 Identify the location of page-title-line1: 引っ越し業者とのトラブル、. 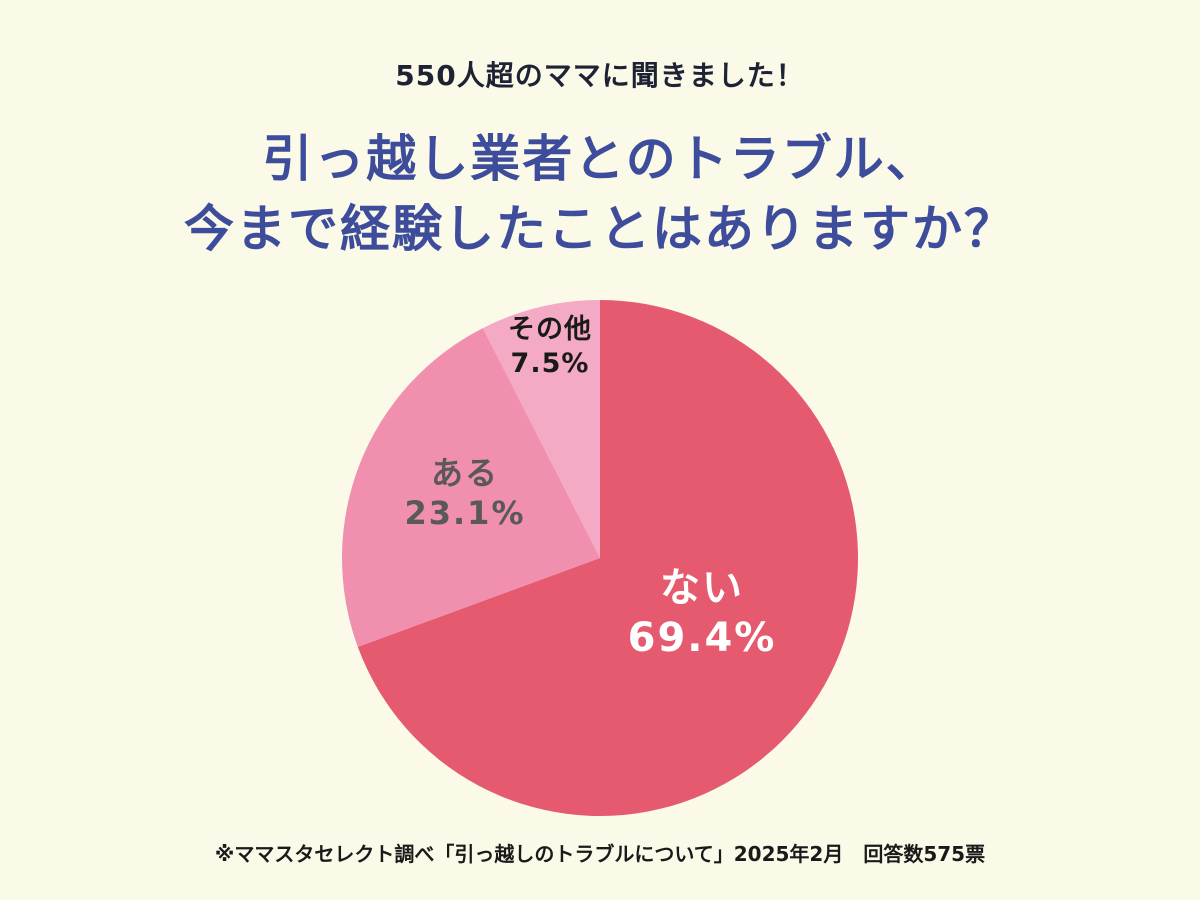
(600, 159).